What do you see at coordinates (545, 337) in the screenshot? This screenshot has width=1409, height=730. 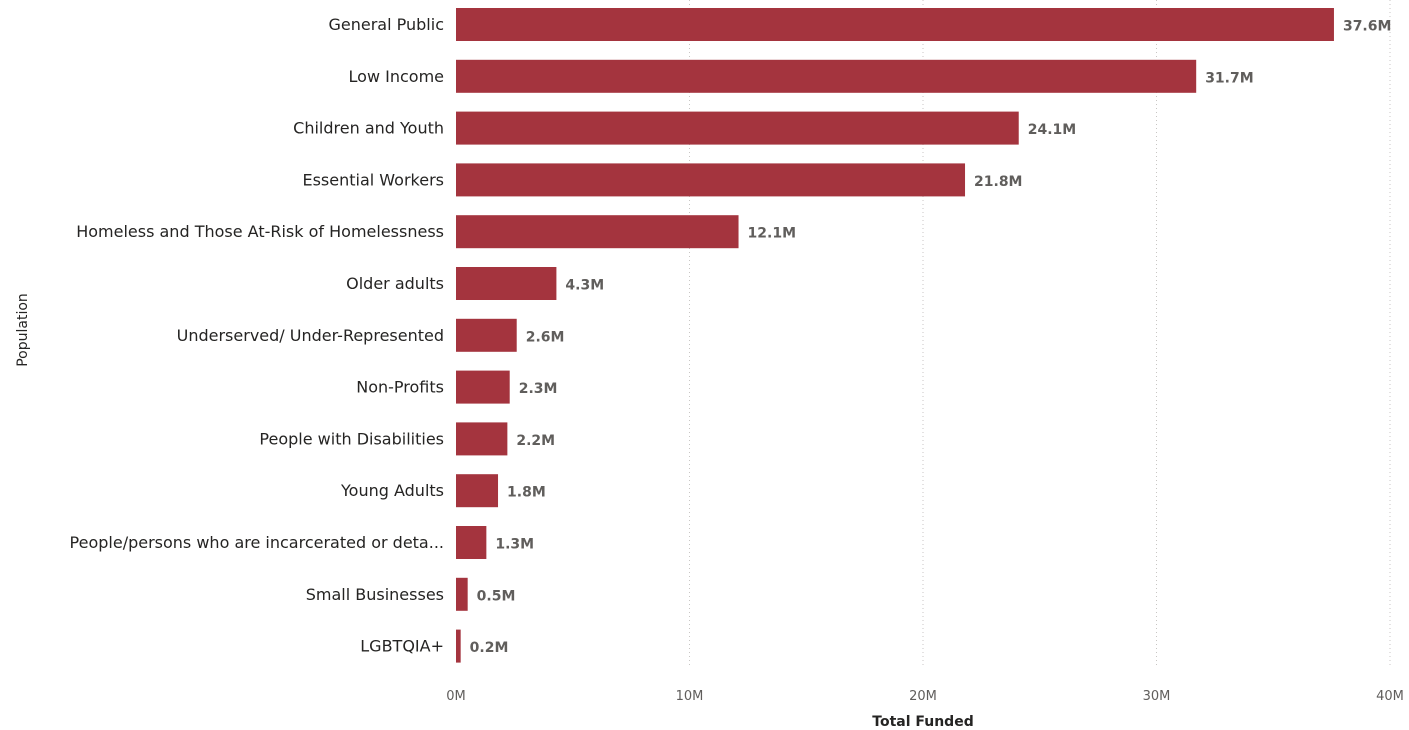 I see `data-label: 2.6M` at bounding box center [545, 337].